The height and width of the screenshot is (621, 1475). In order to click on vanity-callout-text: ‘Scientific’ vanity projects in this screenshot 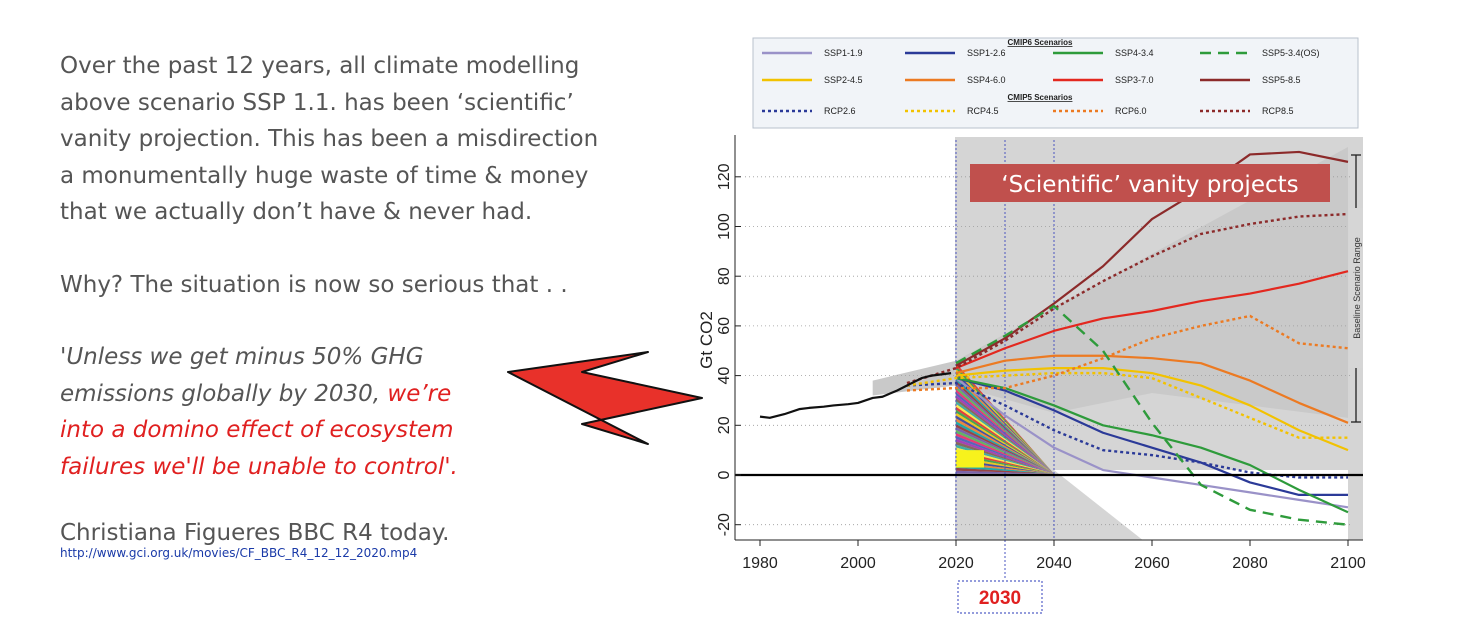, I will do `click(1149, 185)`.